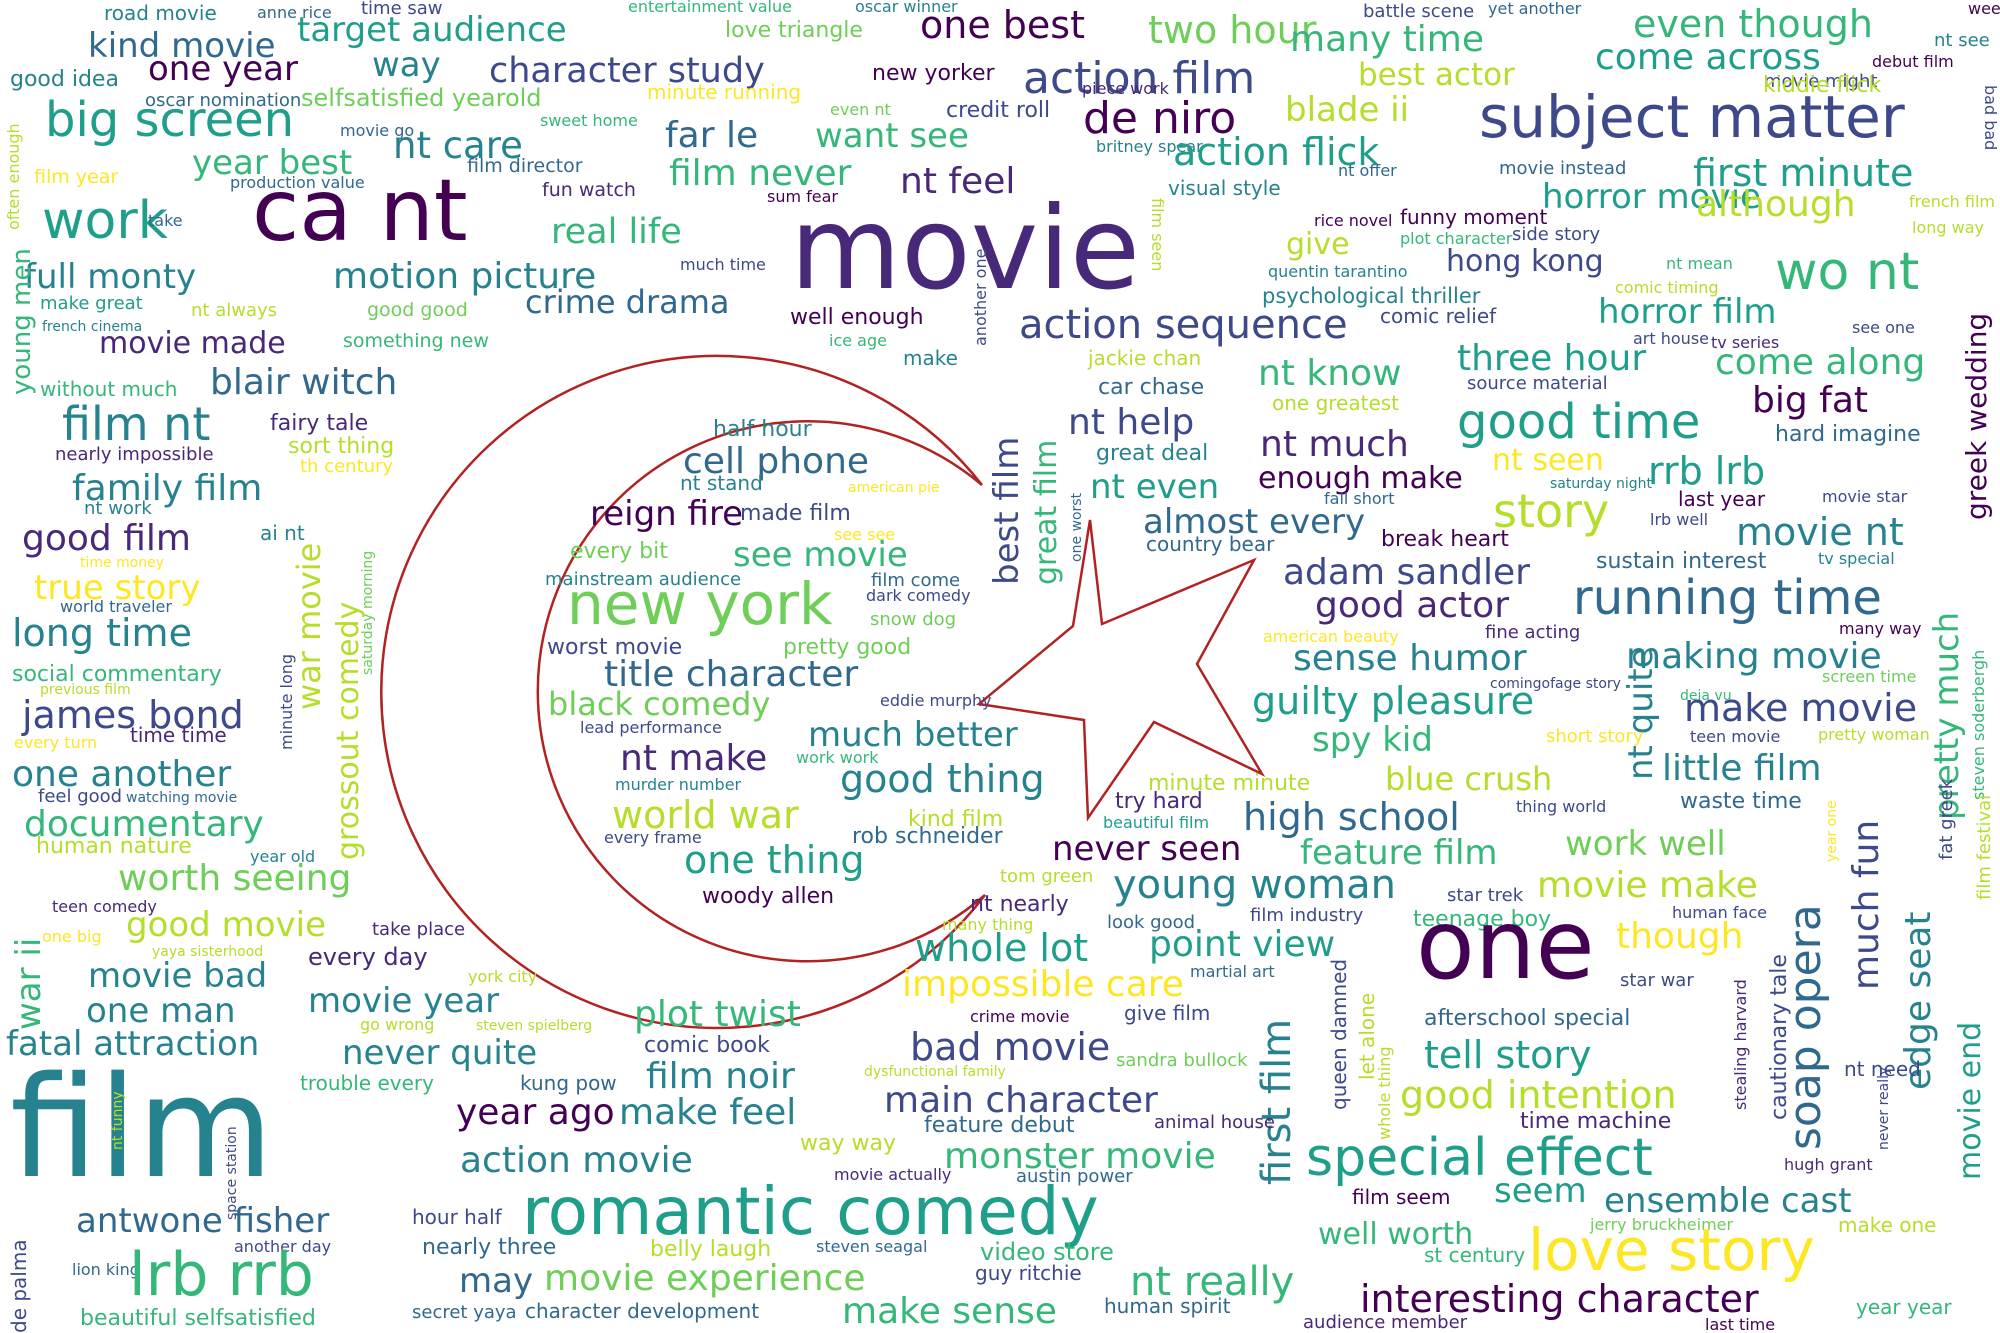 This screenshot has height=1333, width=2000. What do you see at coordinates (1719, 912) in the screenshot?
I see `cloud-word: human face` at bounding box center [1719, 912].